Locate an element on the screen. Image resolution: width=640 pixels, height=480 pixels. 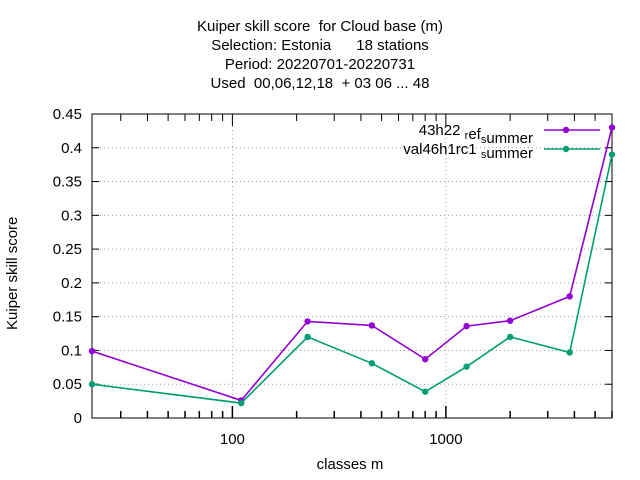
x-axis-label: classes m is located at coordinates (350, 464).